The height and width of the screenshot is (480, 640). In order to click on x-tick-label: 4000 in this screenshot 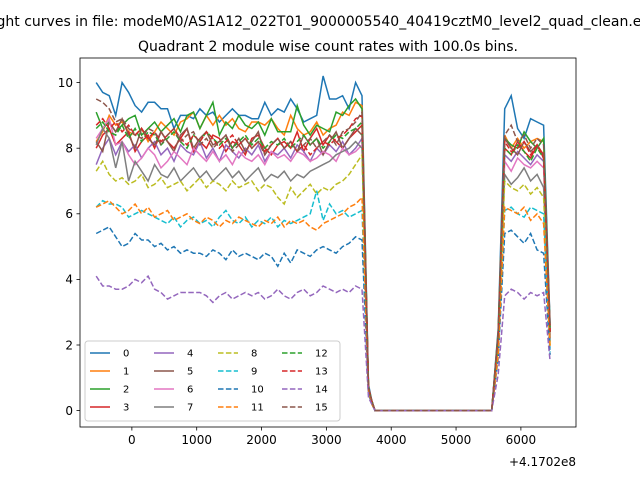, I will do `click(391, 440)`.